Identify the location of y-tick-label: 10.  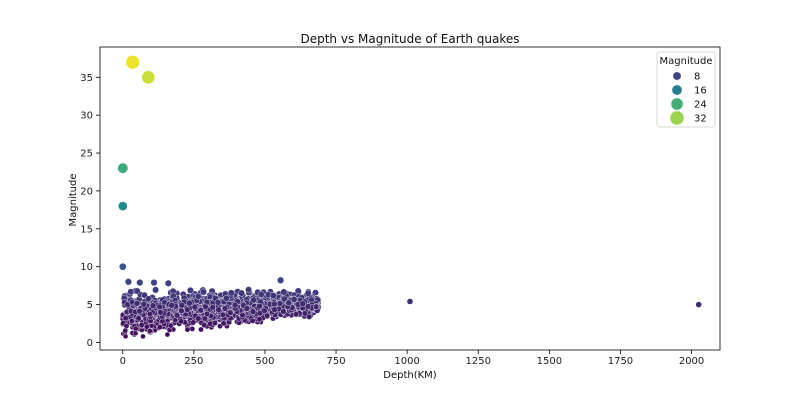
(86, 267).